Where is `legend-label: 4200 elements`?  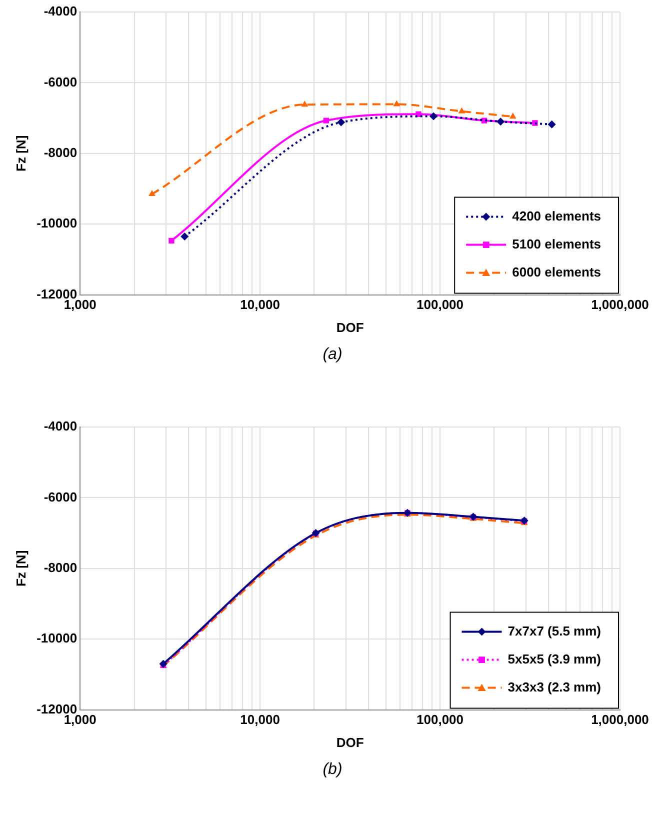
legend-label: 4200 elements is located at coordinates (557, 216).